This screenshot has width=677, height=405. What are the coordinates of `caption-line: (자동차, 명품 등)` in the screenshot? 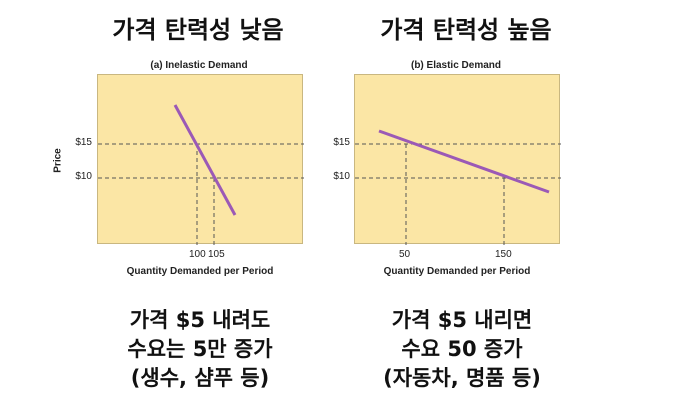 It's located at (462, 378).